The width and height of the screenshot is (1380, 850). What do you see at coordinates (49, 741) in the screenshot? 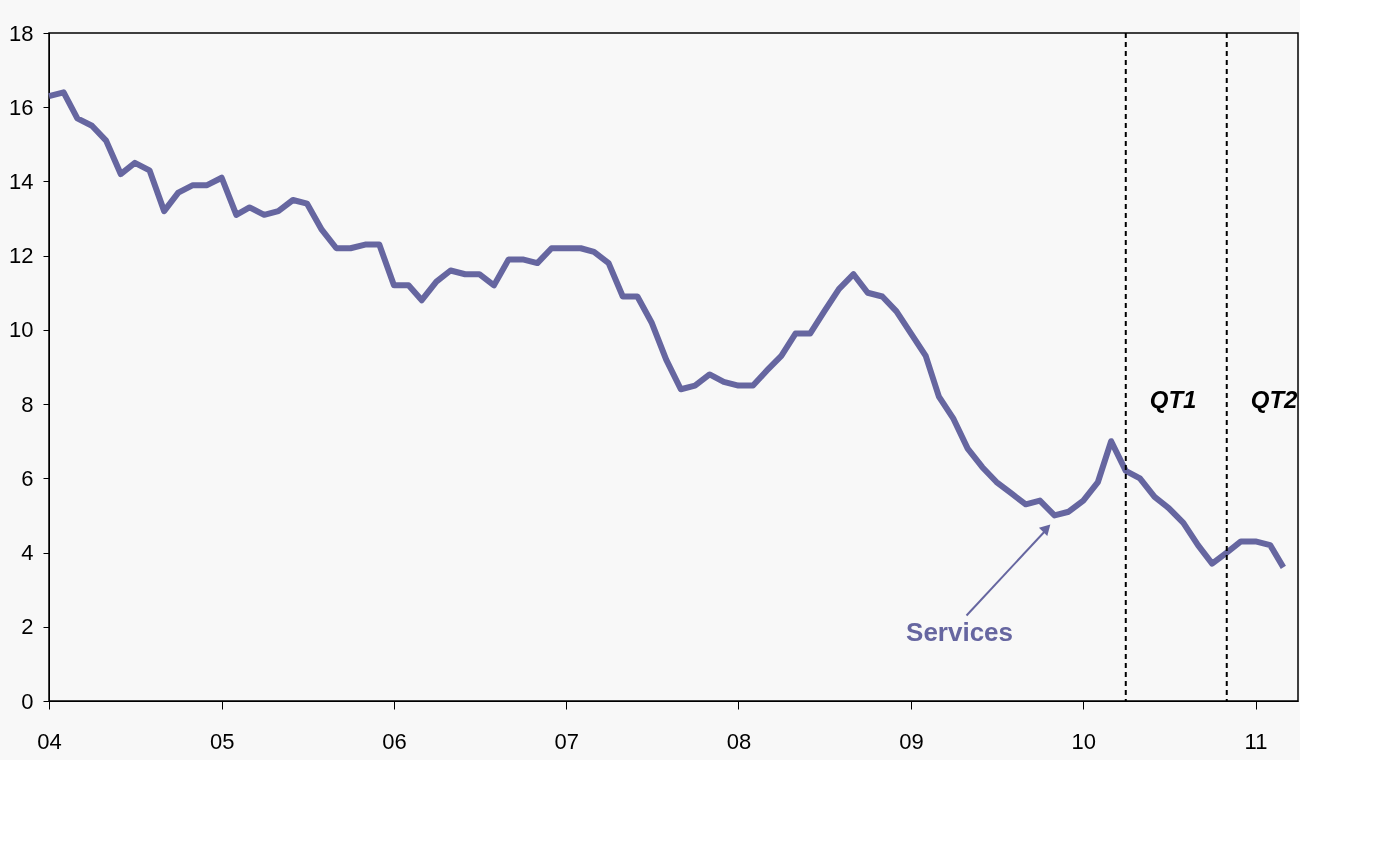
I see `x-tick-label: 04` at bounding box center [49, 741].